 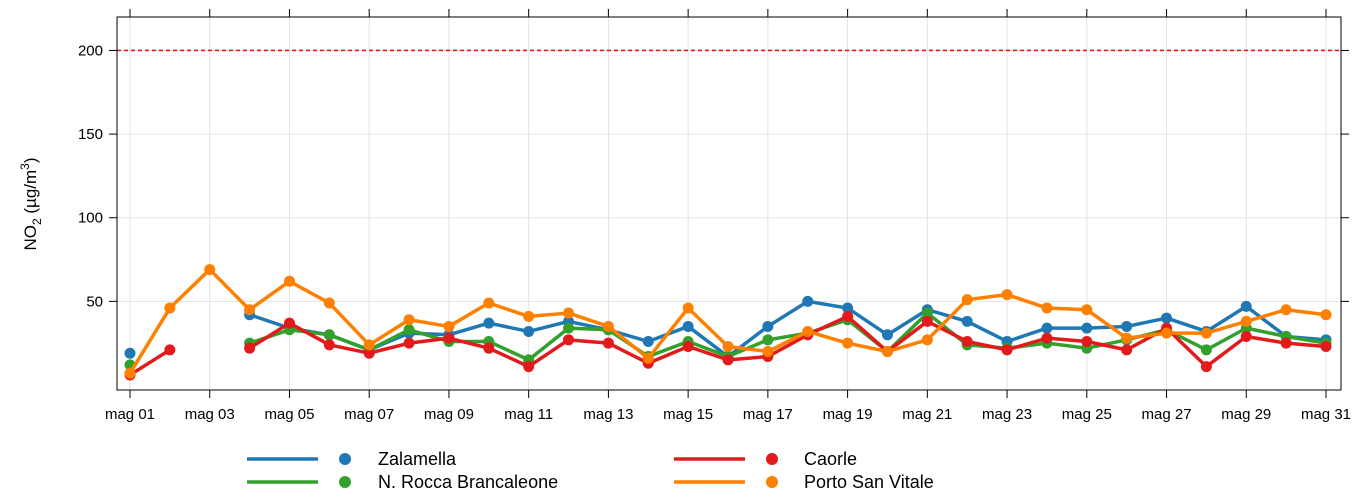 What do you see at coordinates (1167, 414) in the screenshot?
I see `x-tick-label: mag 27` at bounding box center [1167, 414].